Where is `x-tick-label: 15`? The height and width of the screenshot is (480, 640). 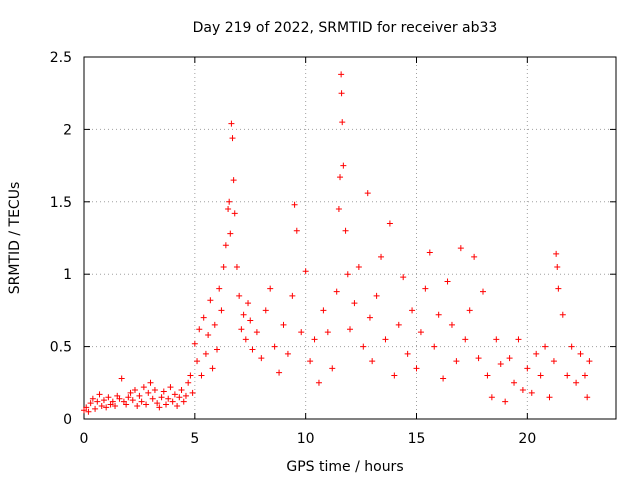 x-tick-label: 15 is located at coordinates (417, 439).